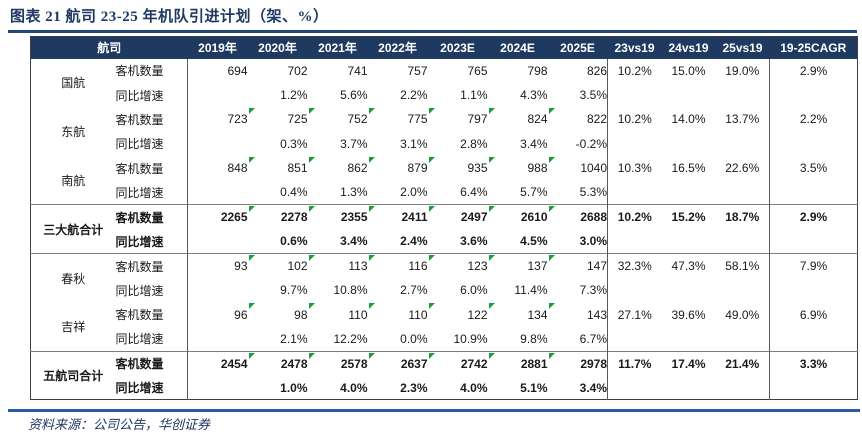 The width and height of the screenshot is (862, 440). I want to click on vs-2019-cell: 15.2%, so click(688, 217).